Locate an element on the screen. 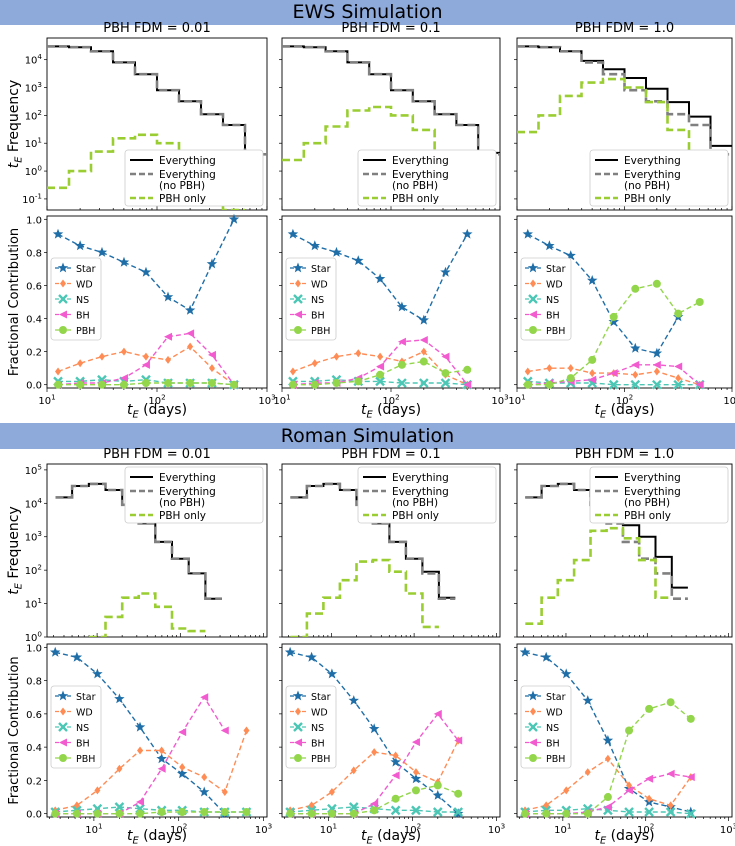 This screenshot has height=846, width=735. legend-label: Star is located at coordinates (556, 269).